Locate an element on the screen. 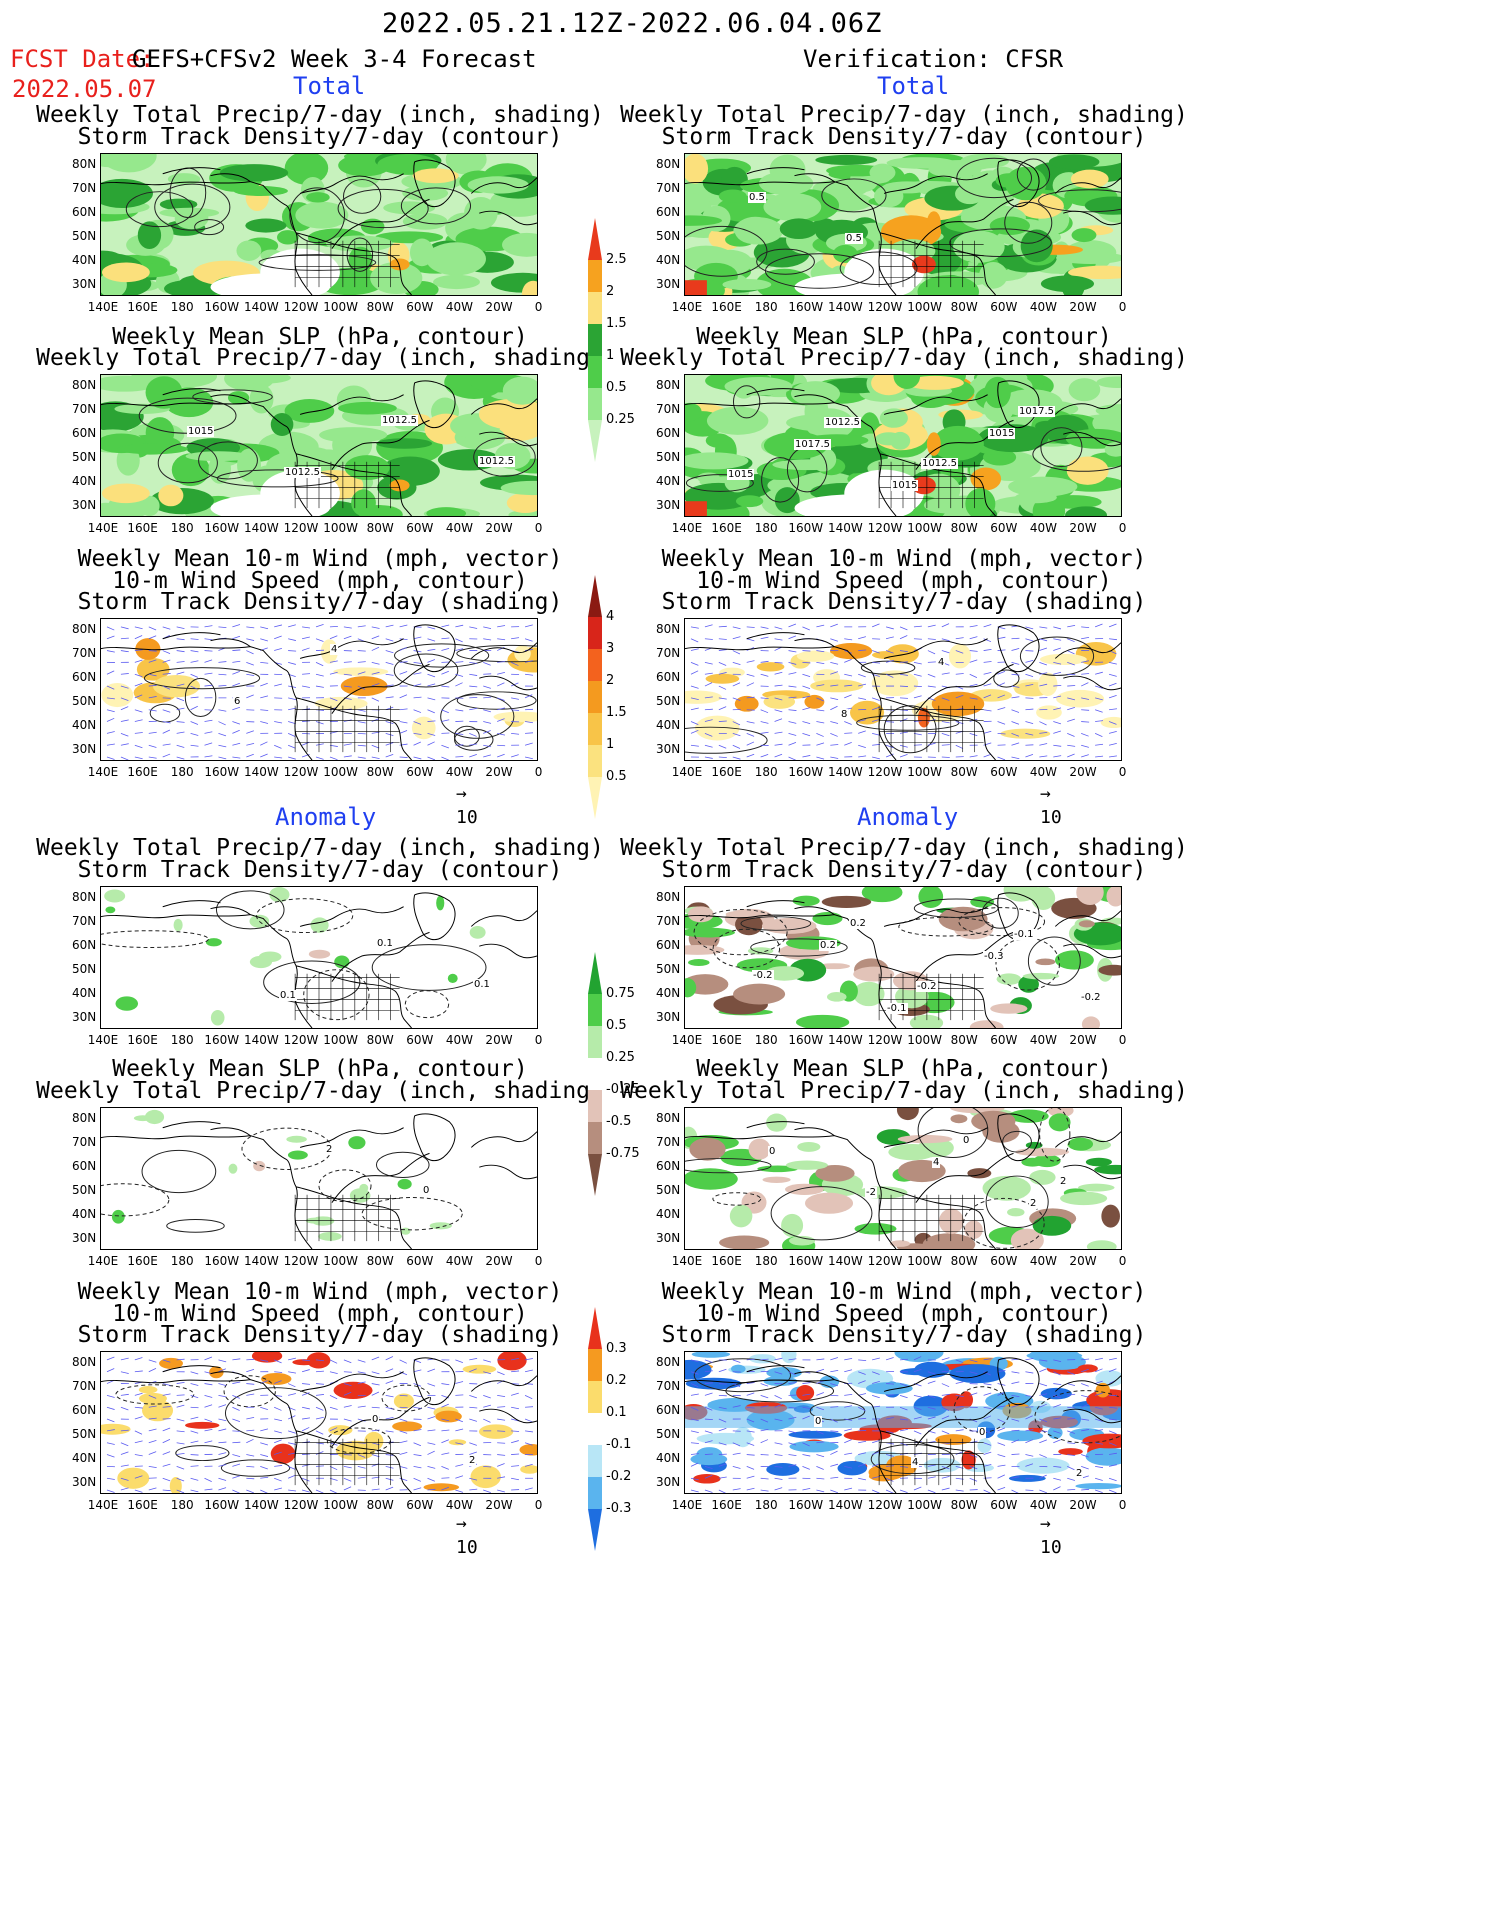  contour-label: 0 is located at coordinates (772, 1151).